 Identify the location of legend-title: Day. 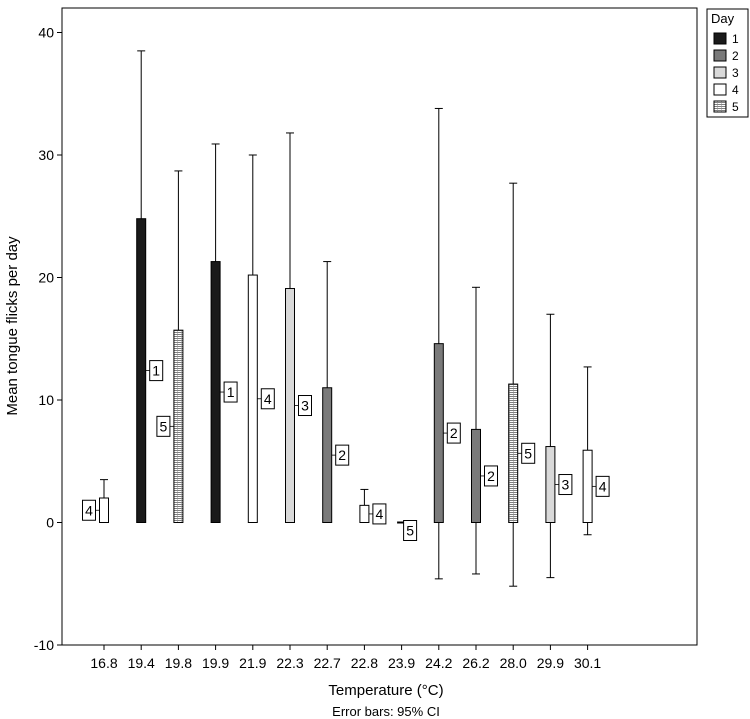
(723, 18).